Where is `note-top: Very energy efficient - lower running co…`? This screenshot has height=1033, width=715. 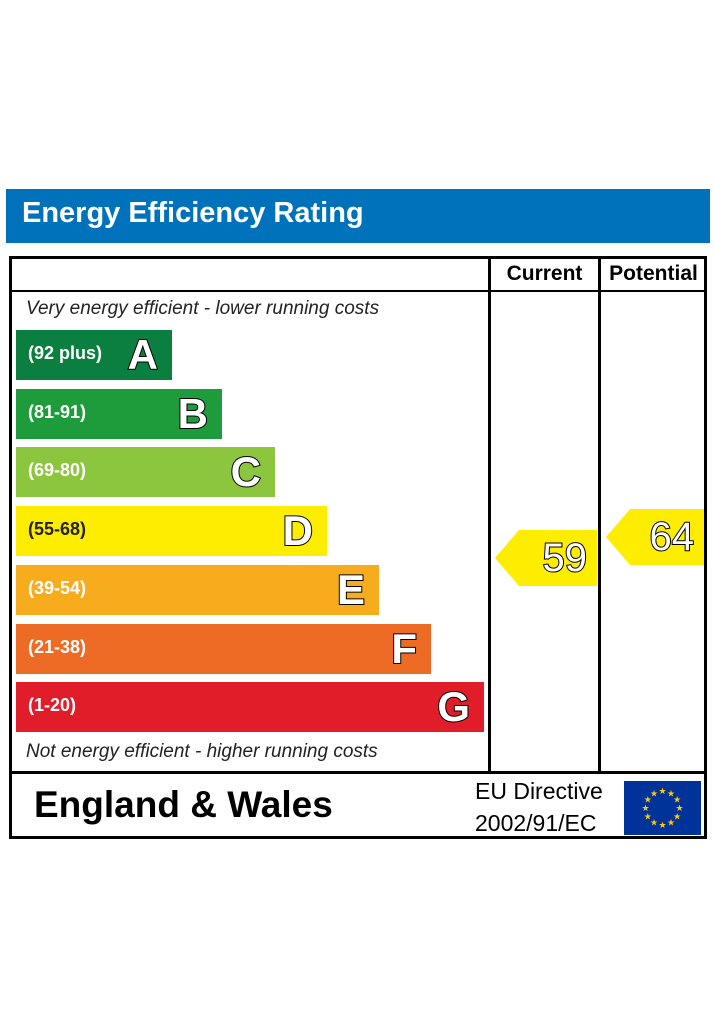
note-top: Very energy efficient - lower running co… is located at coordinates (203, 308).